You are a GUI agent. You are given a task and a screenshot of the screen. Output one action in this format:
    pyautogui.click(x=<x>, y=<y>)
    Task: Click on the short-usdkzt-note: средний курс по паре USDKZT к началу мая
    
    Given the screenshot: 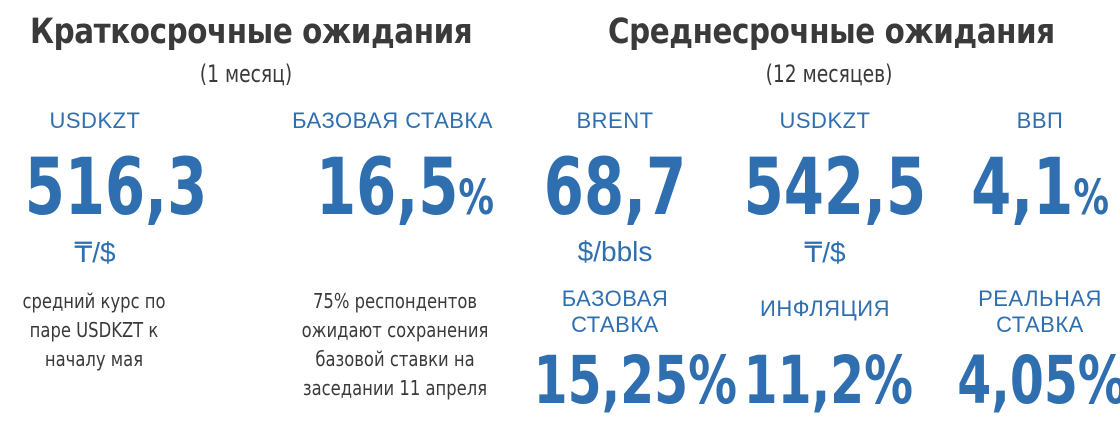 What is the action you would take?
    pyautogui.click(x=94, y=330)
    